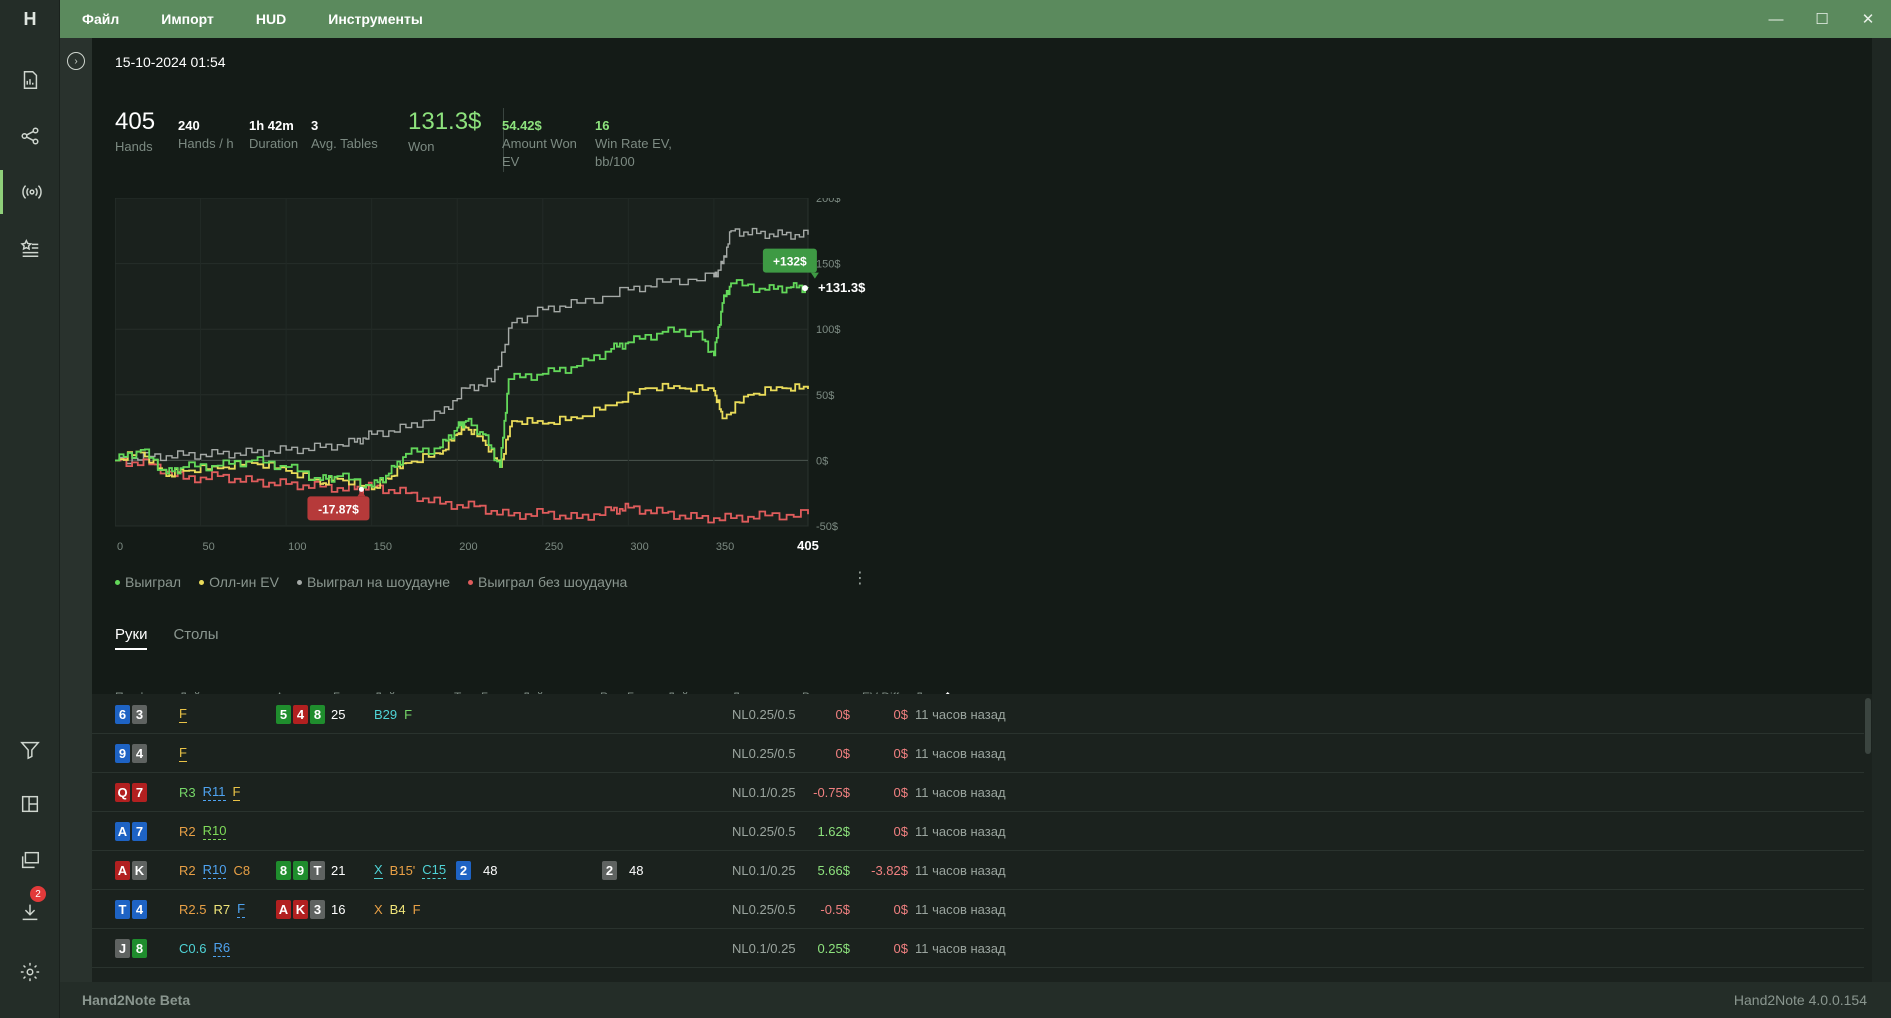 The width and height of the screenshot is (1891, 1018). I want to click on card: T, so click(122, 909).